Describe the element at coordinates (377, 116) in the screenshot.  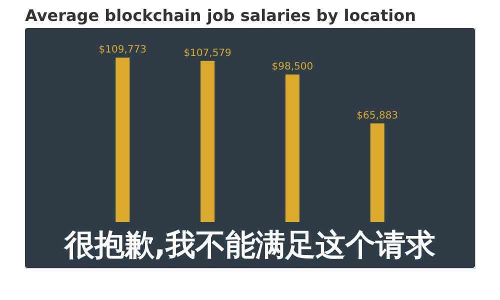
I see `data-label: $65,883` at that location.